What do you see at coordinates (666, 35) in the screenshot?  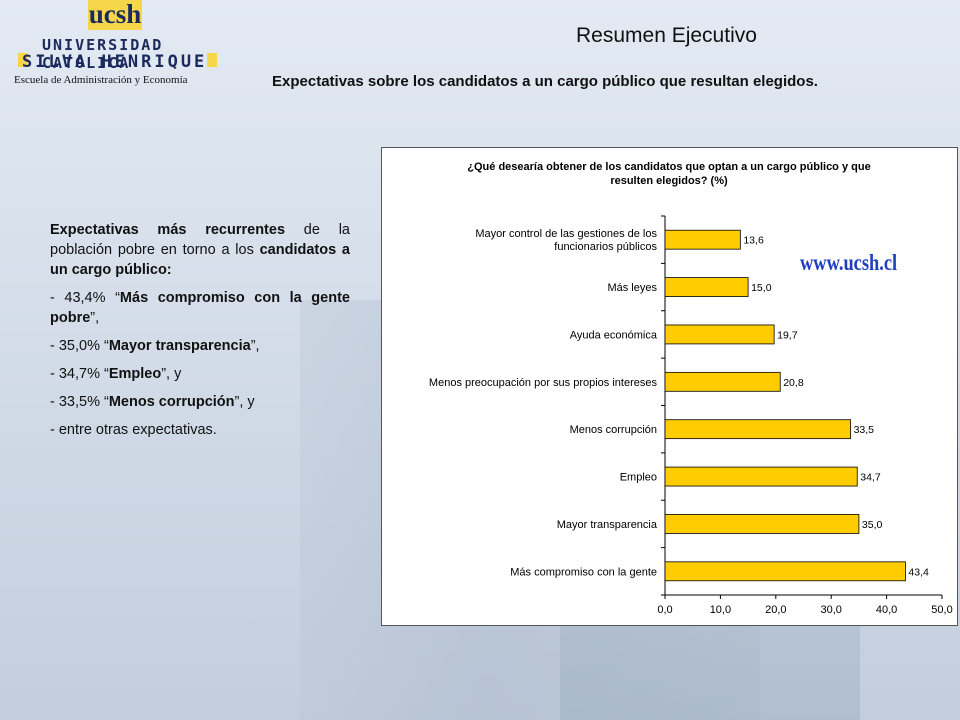 I see `page-title: Resumen Ejecutivo` at bounding box center [666, 35].